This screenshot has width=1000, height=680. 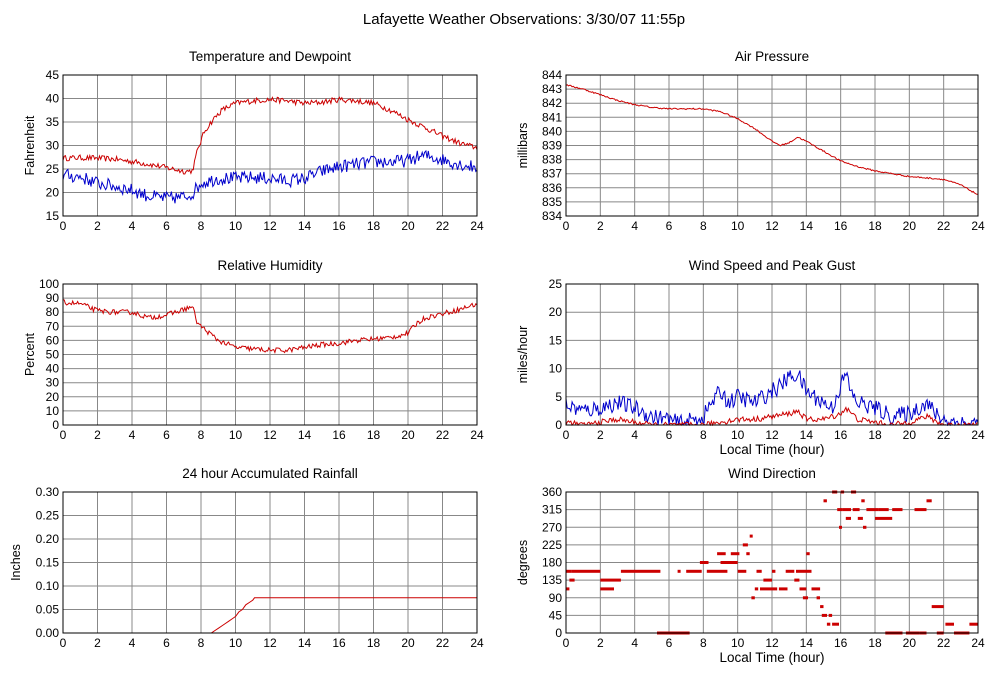 I want to click on y-axis-label: millibars, so click(x=523, y=146).